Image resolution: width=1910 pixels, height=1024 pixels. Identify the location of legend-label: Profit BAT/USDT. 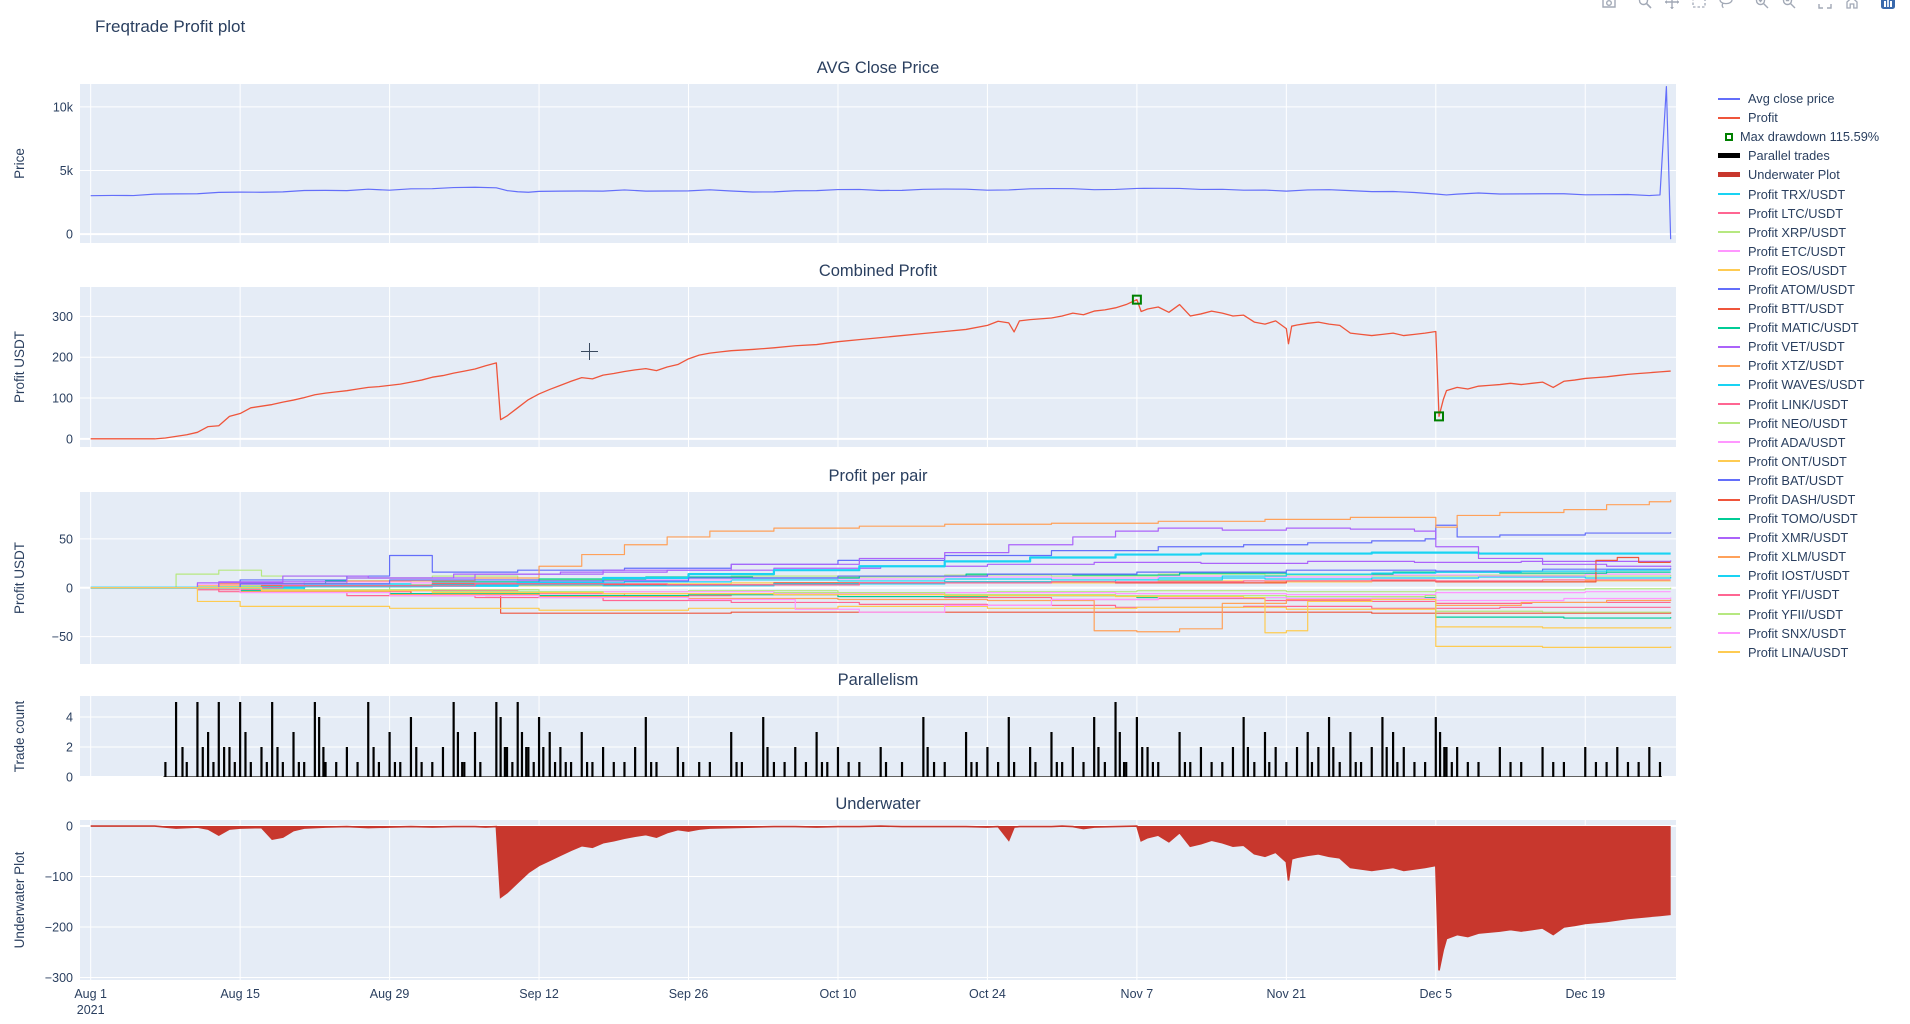
(1796, 480).